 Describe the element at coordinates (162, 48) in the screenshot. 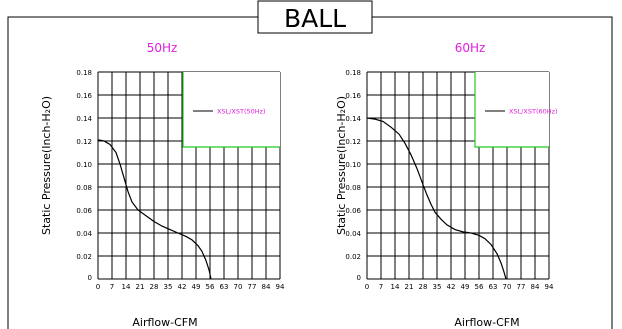

I see `chart-title: 50Hz` at that location.